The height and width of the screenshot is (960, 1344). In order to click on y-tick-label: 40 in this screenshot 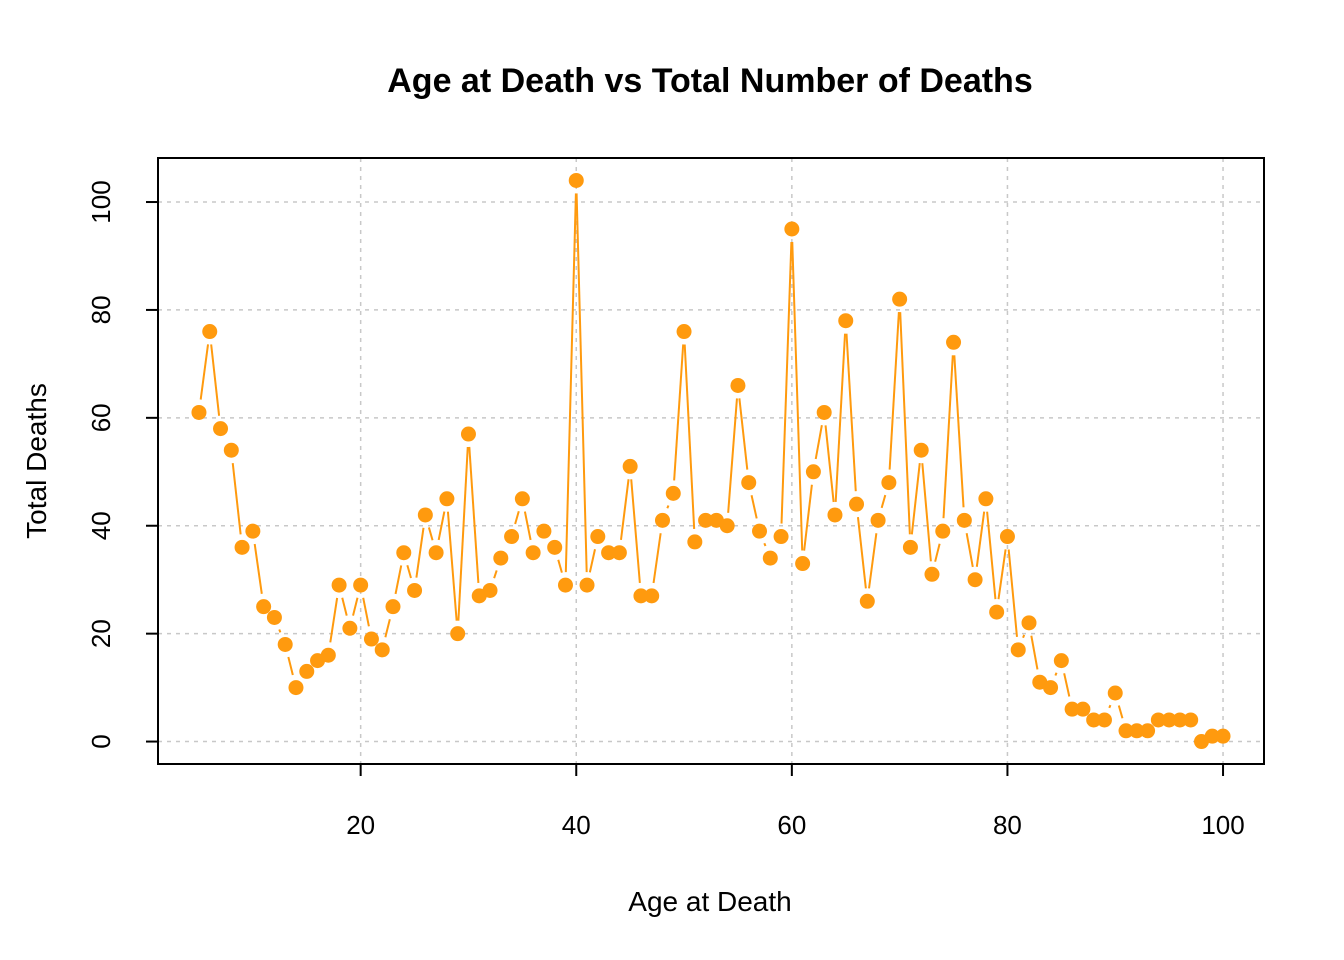, I will do `click(101, 525)`.